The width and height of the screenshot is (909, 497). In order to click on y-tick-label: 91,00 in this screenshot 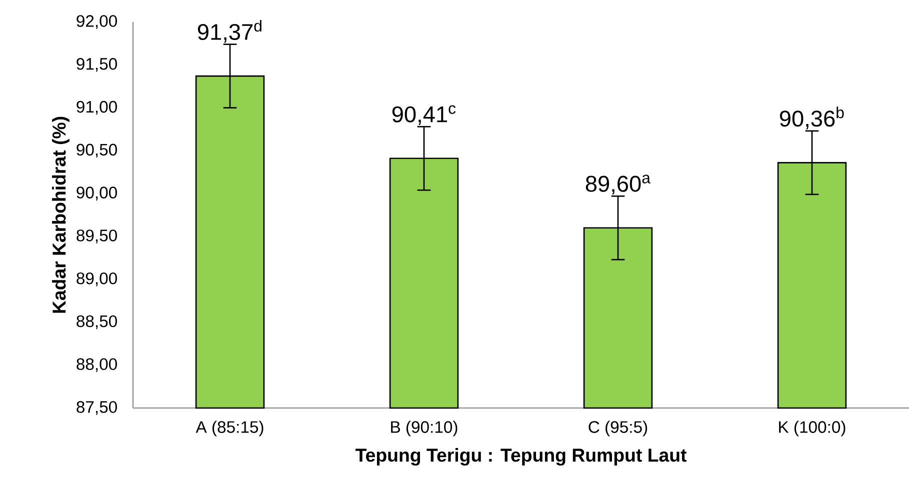, I will do `click(96, 107)`.